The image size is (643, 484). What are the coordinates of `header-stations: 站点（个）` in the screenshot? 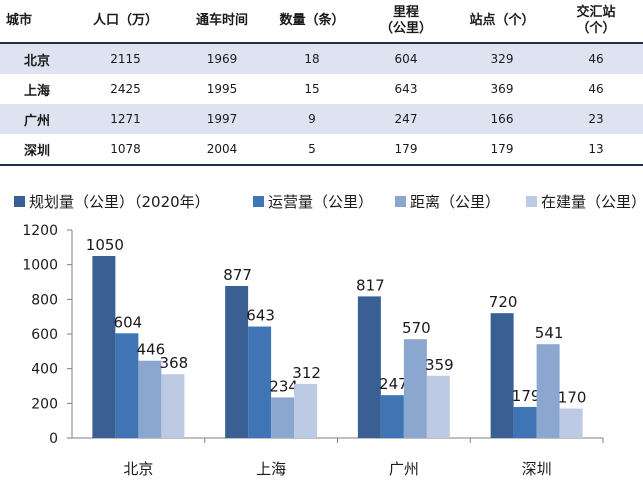 It's located at (502, 22).